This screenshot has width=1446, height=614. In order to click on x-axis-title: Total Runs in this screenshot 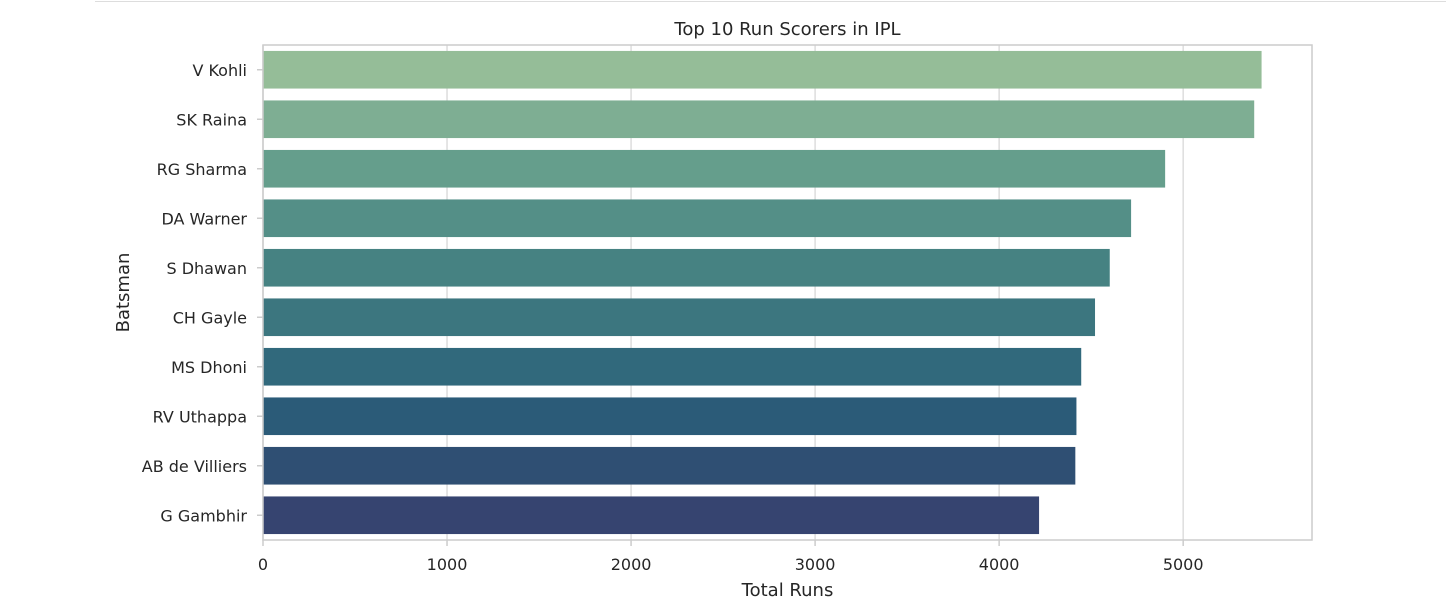, I will do `click(787, 590)`.